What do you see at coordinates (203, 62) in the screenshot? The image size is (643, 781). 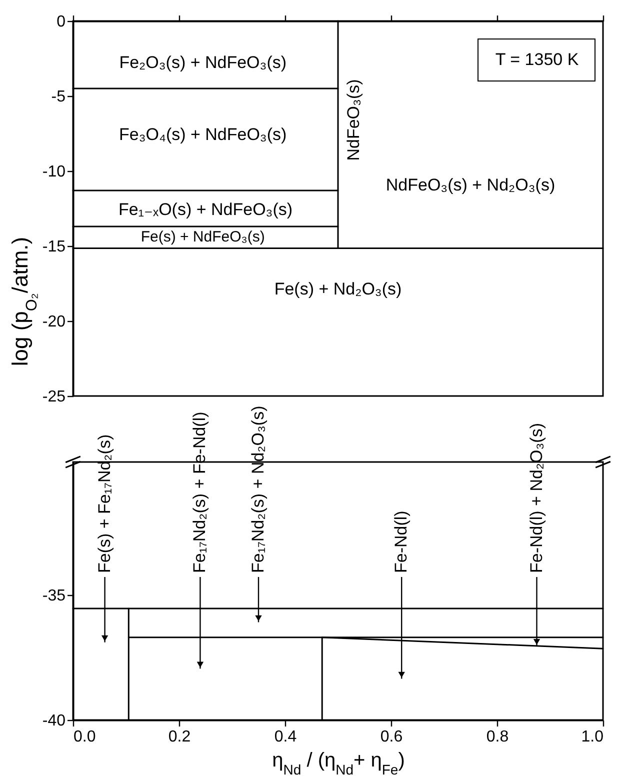 I see `annotation: Fe₂O₃(s) + NdFeO₃(s)` at bounding box center [203, 62].